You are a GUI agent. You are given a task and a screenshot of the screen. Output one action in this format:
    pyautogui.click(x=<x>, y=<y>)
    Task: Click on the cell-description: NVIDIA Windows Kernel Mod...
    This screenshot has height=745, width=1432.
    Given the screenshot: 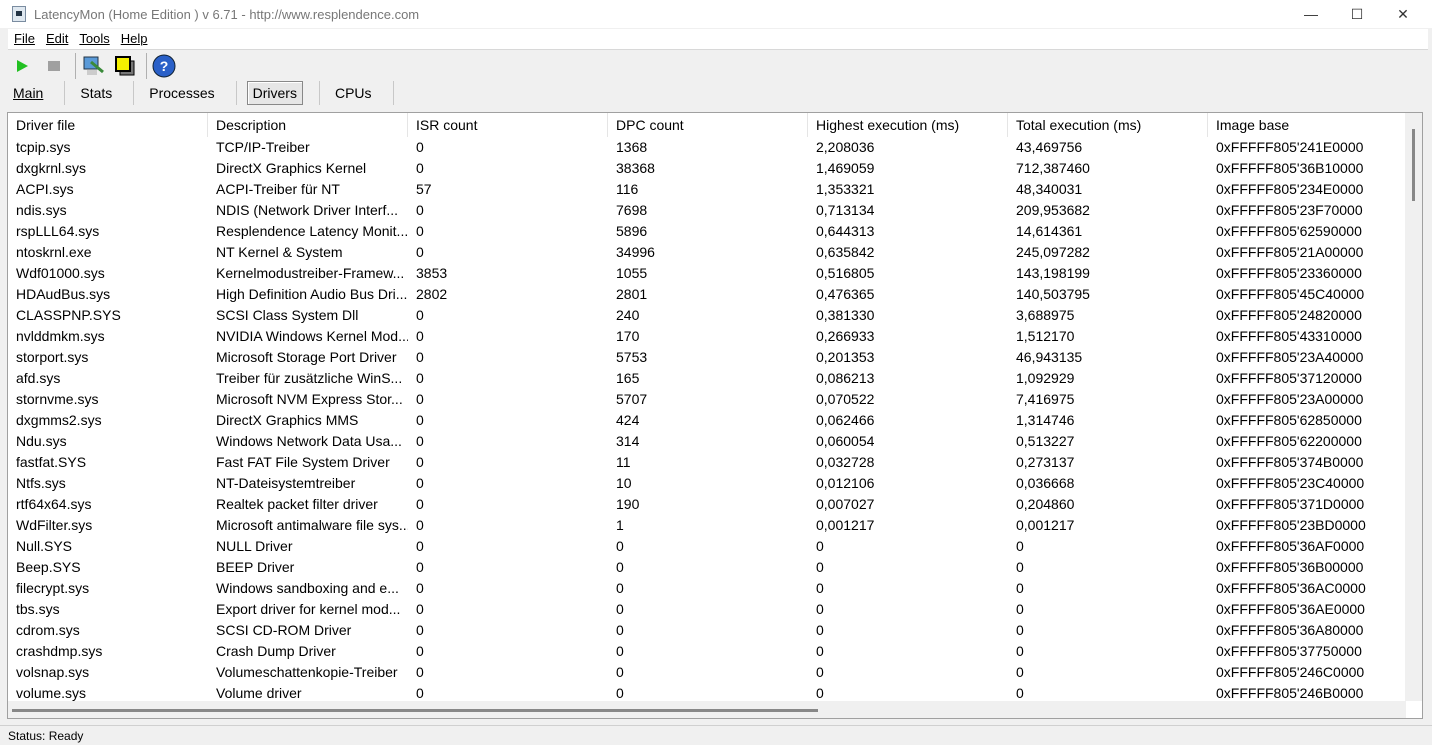 What is the action you would take?
    pyautogui.click(x=312, y=336)
    